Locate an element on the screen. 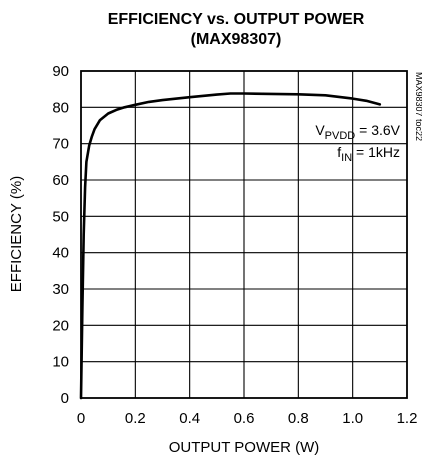 The width and height of the screenshot is (422, 469). x-tick-labels: 0 0.2 0.4 0.6 0.8 1.0 1.2 is located at coordinates (247, 418).